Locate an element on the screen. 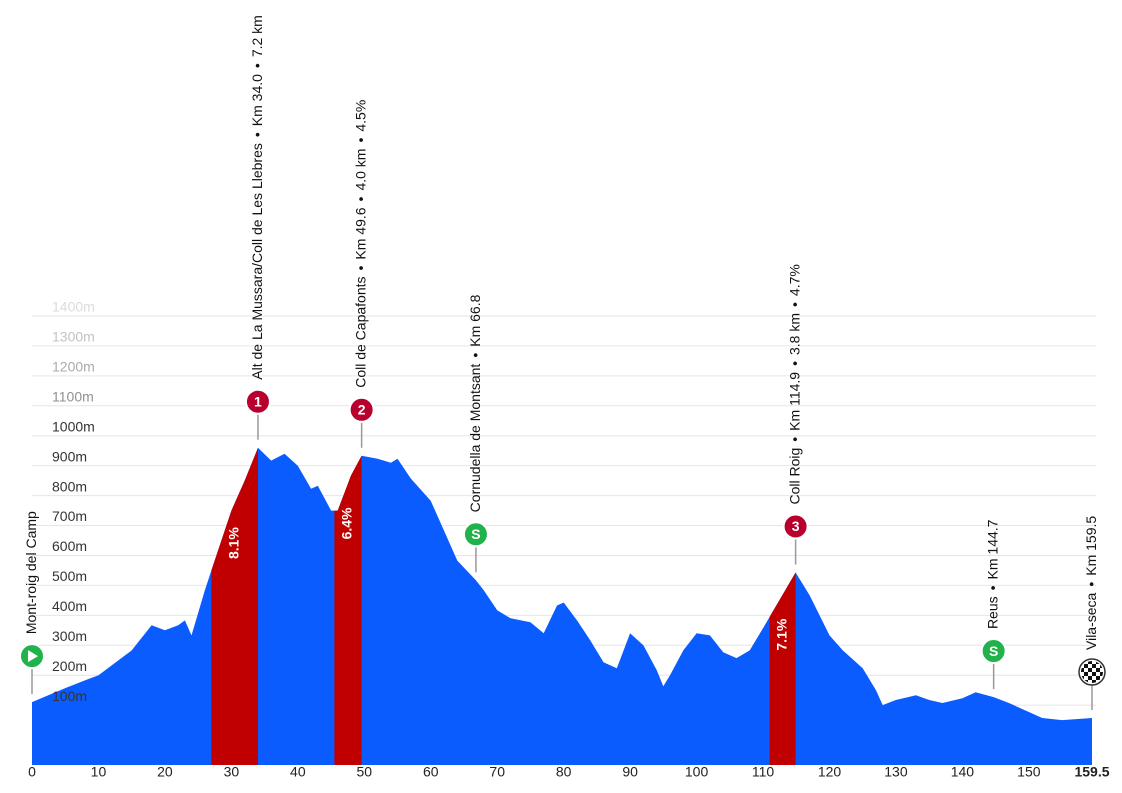 This screenshot has width=1122, height=793. x-tick-label: 60 is located at coordinates (431, 772).